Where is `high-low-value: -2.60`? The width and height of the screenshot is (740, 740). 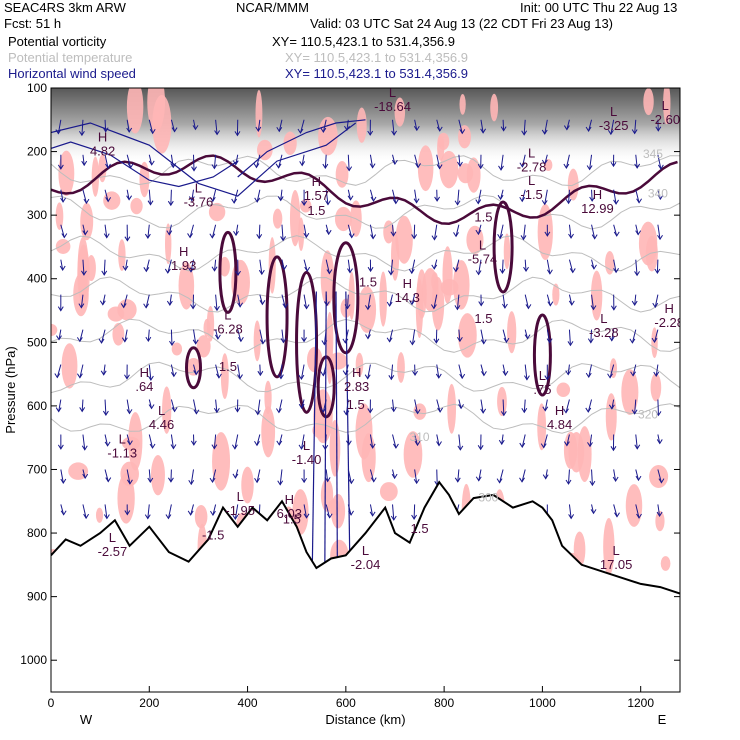 high-low-value: -2.60 is located at coordinates (665, 119).